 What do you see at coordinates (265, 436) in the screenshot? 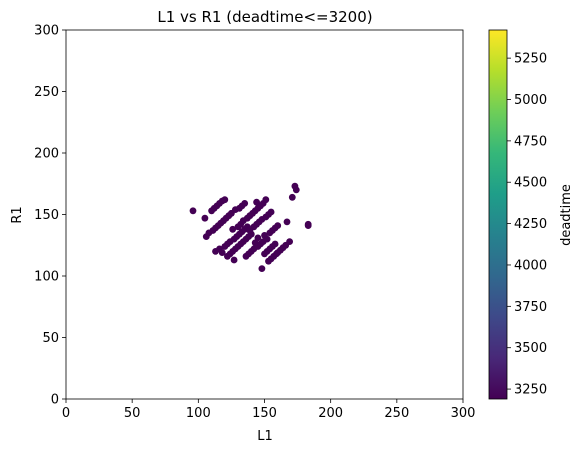
I see `x-axis-label: L1` at bounding box center [265, 436].